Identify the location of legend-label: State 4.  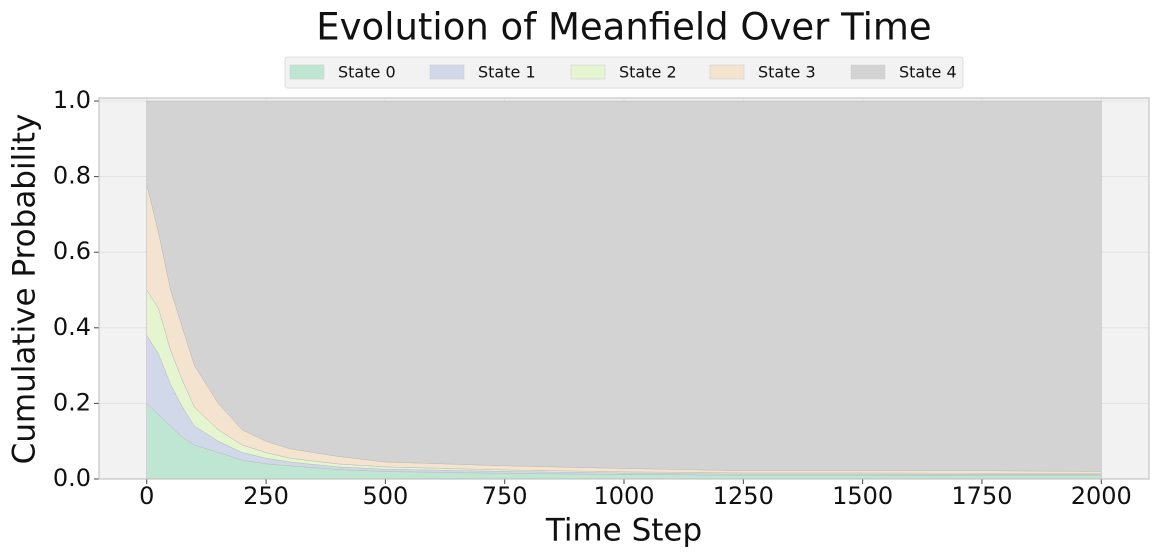
(928, 72).